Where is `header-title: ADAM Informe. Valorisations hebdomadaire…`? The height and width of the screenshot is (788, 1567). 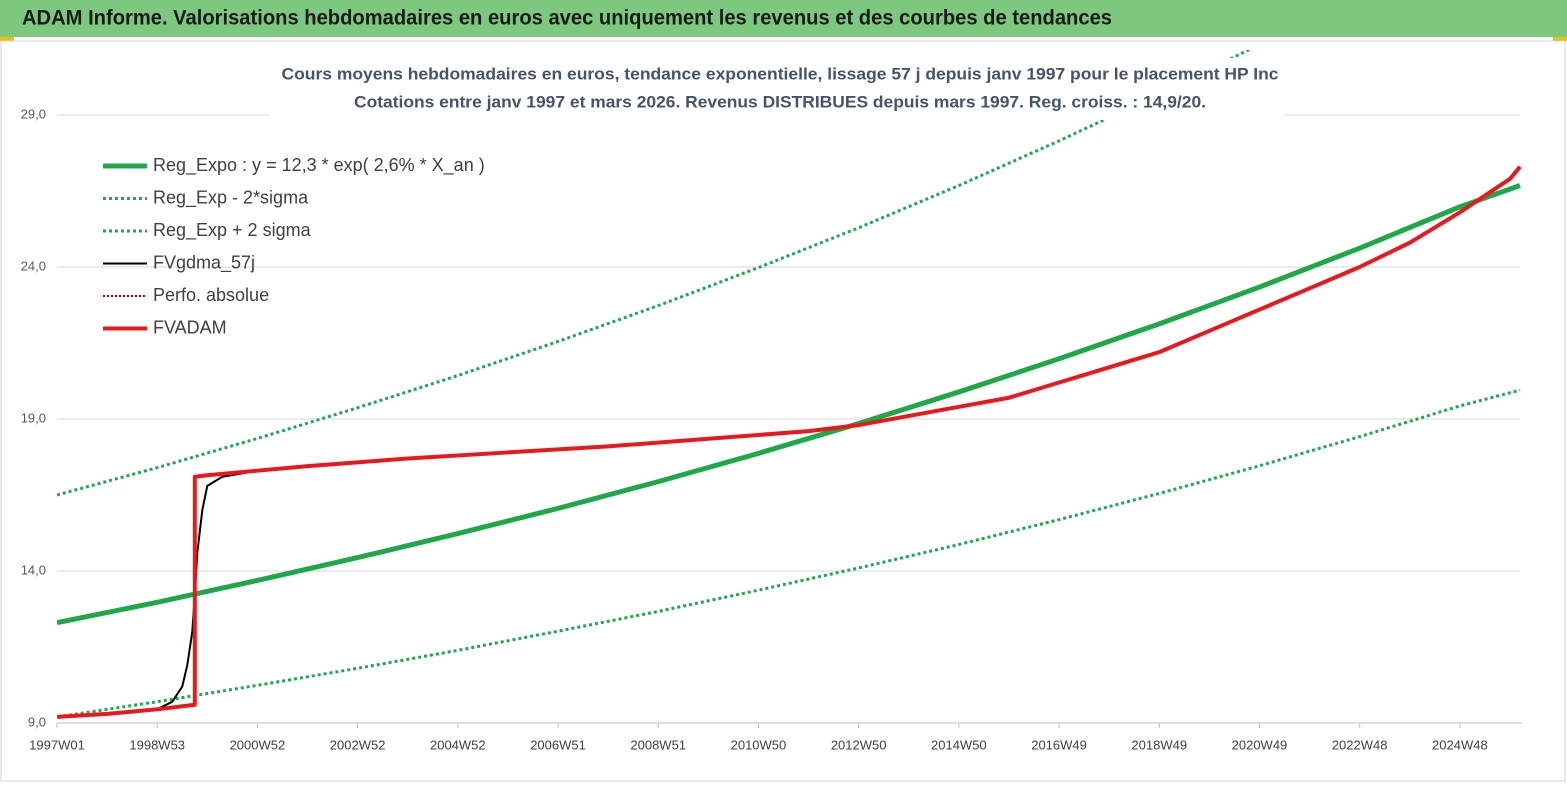
header-title: ADAM Informe. Valorisations hebdomadaire… is located at coordinates (567, 18).